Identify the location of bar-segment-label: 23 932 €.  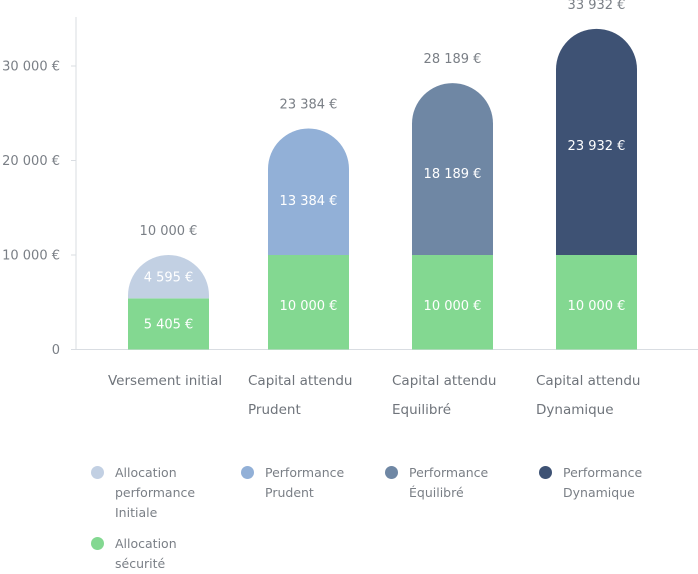
(597, 146).